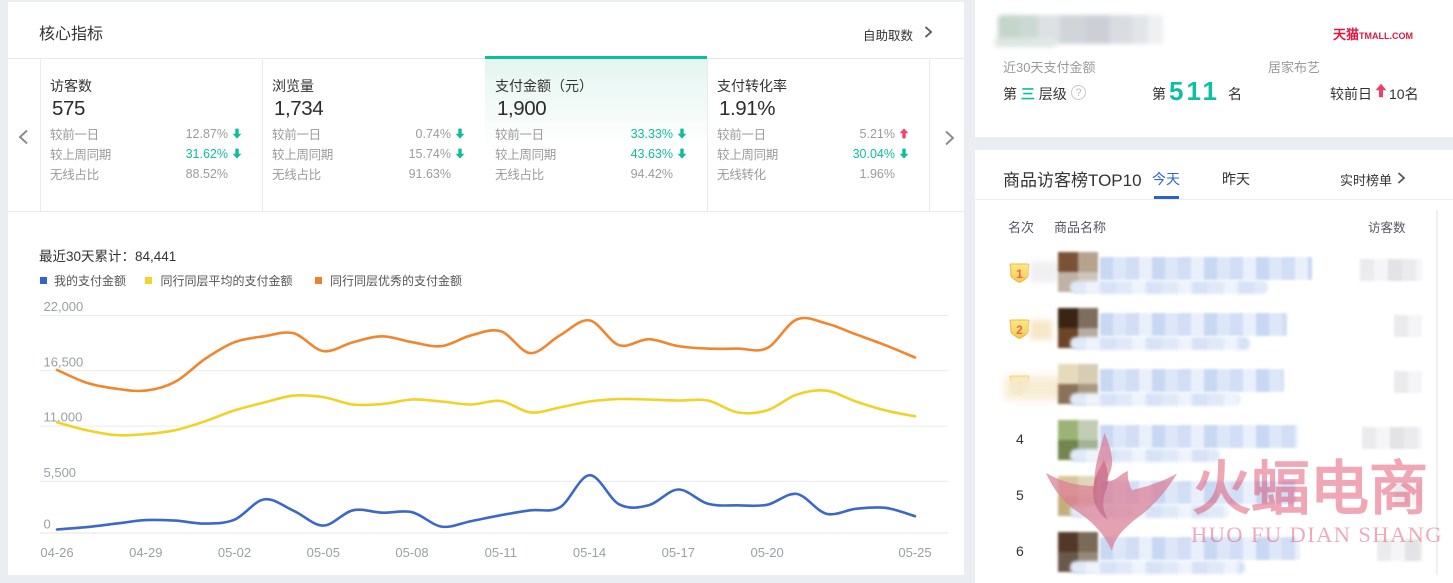 Image resolution: width=1453 pixels, height=583 pixels. What do you see at coordinates (64, 361) in the screenshot?
I see `svg-text: 16,500` at bounding box center [64, 361].